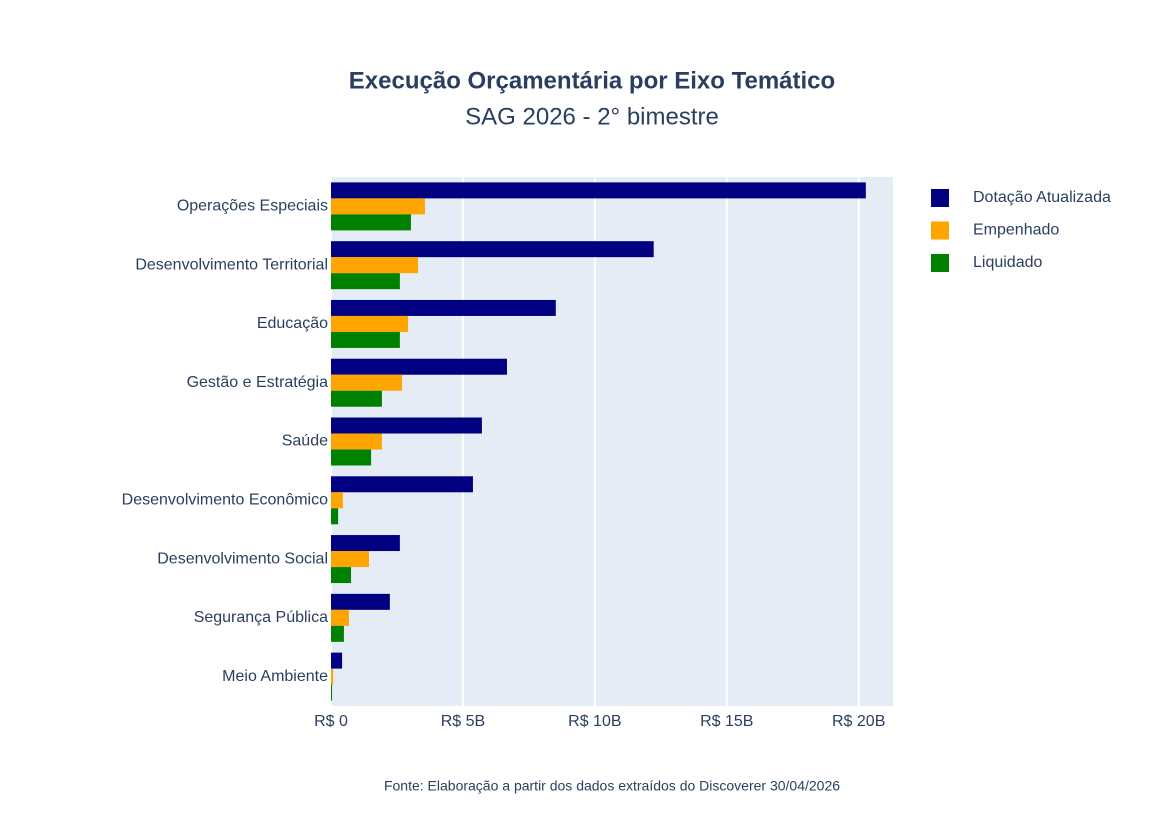 Image resolution: width=1162 pixels, height=836 pixels. I want to click on legend-label: Empenhado, so click(1016, 230).